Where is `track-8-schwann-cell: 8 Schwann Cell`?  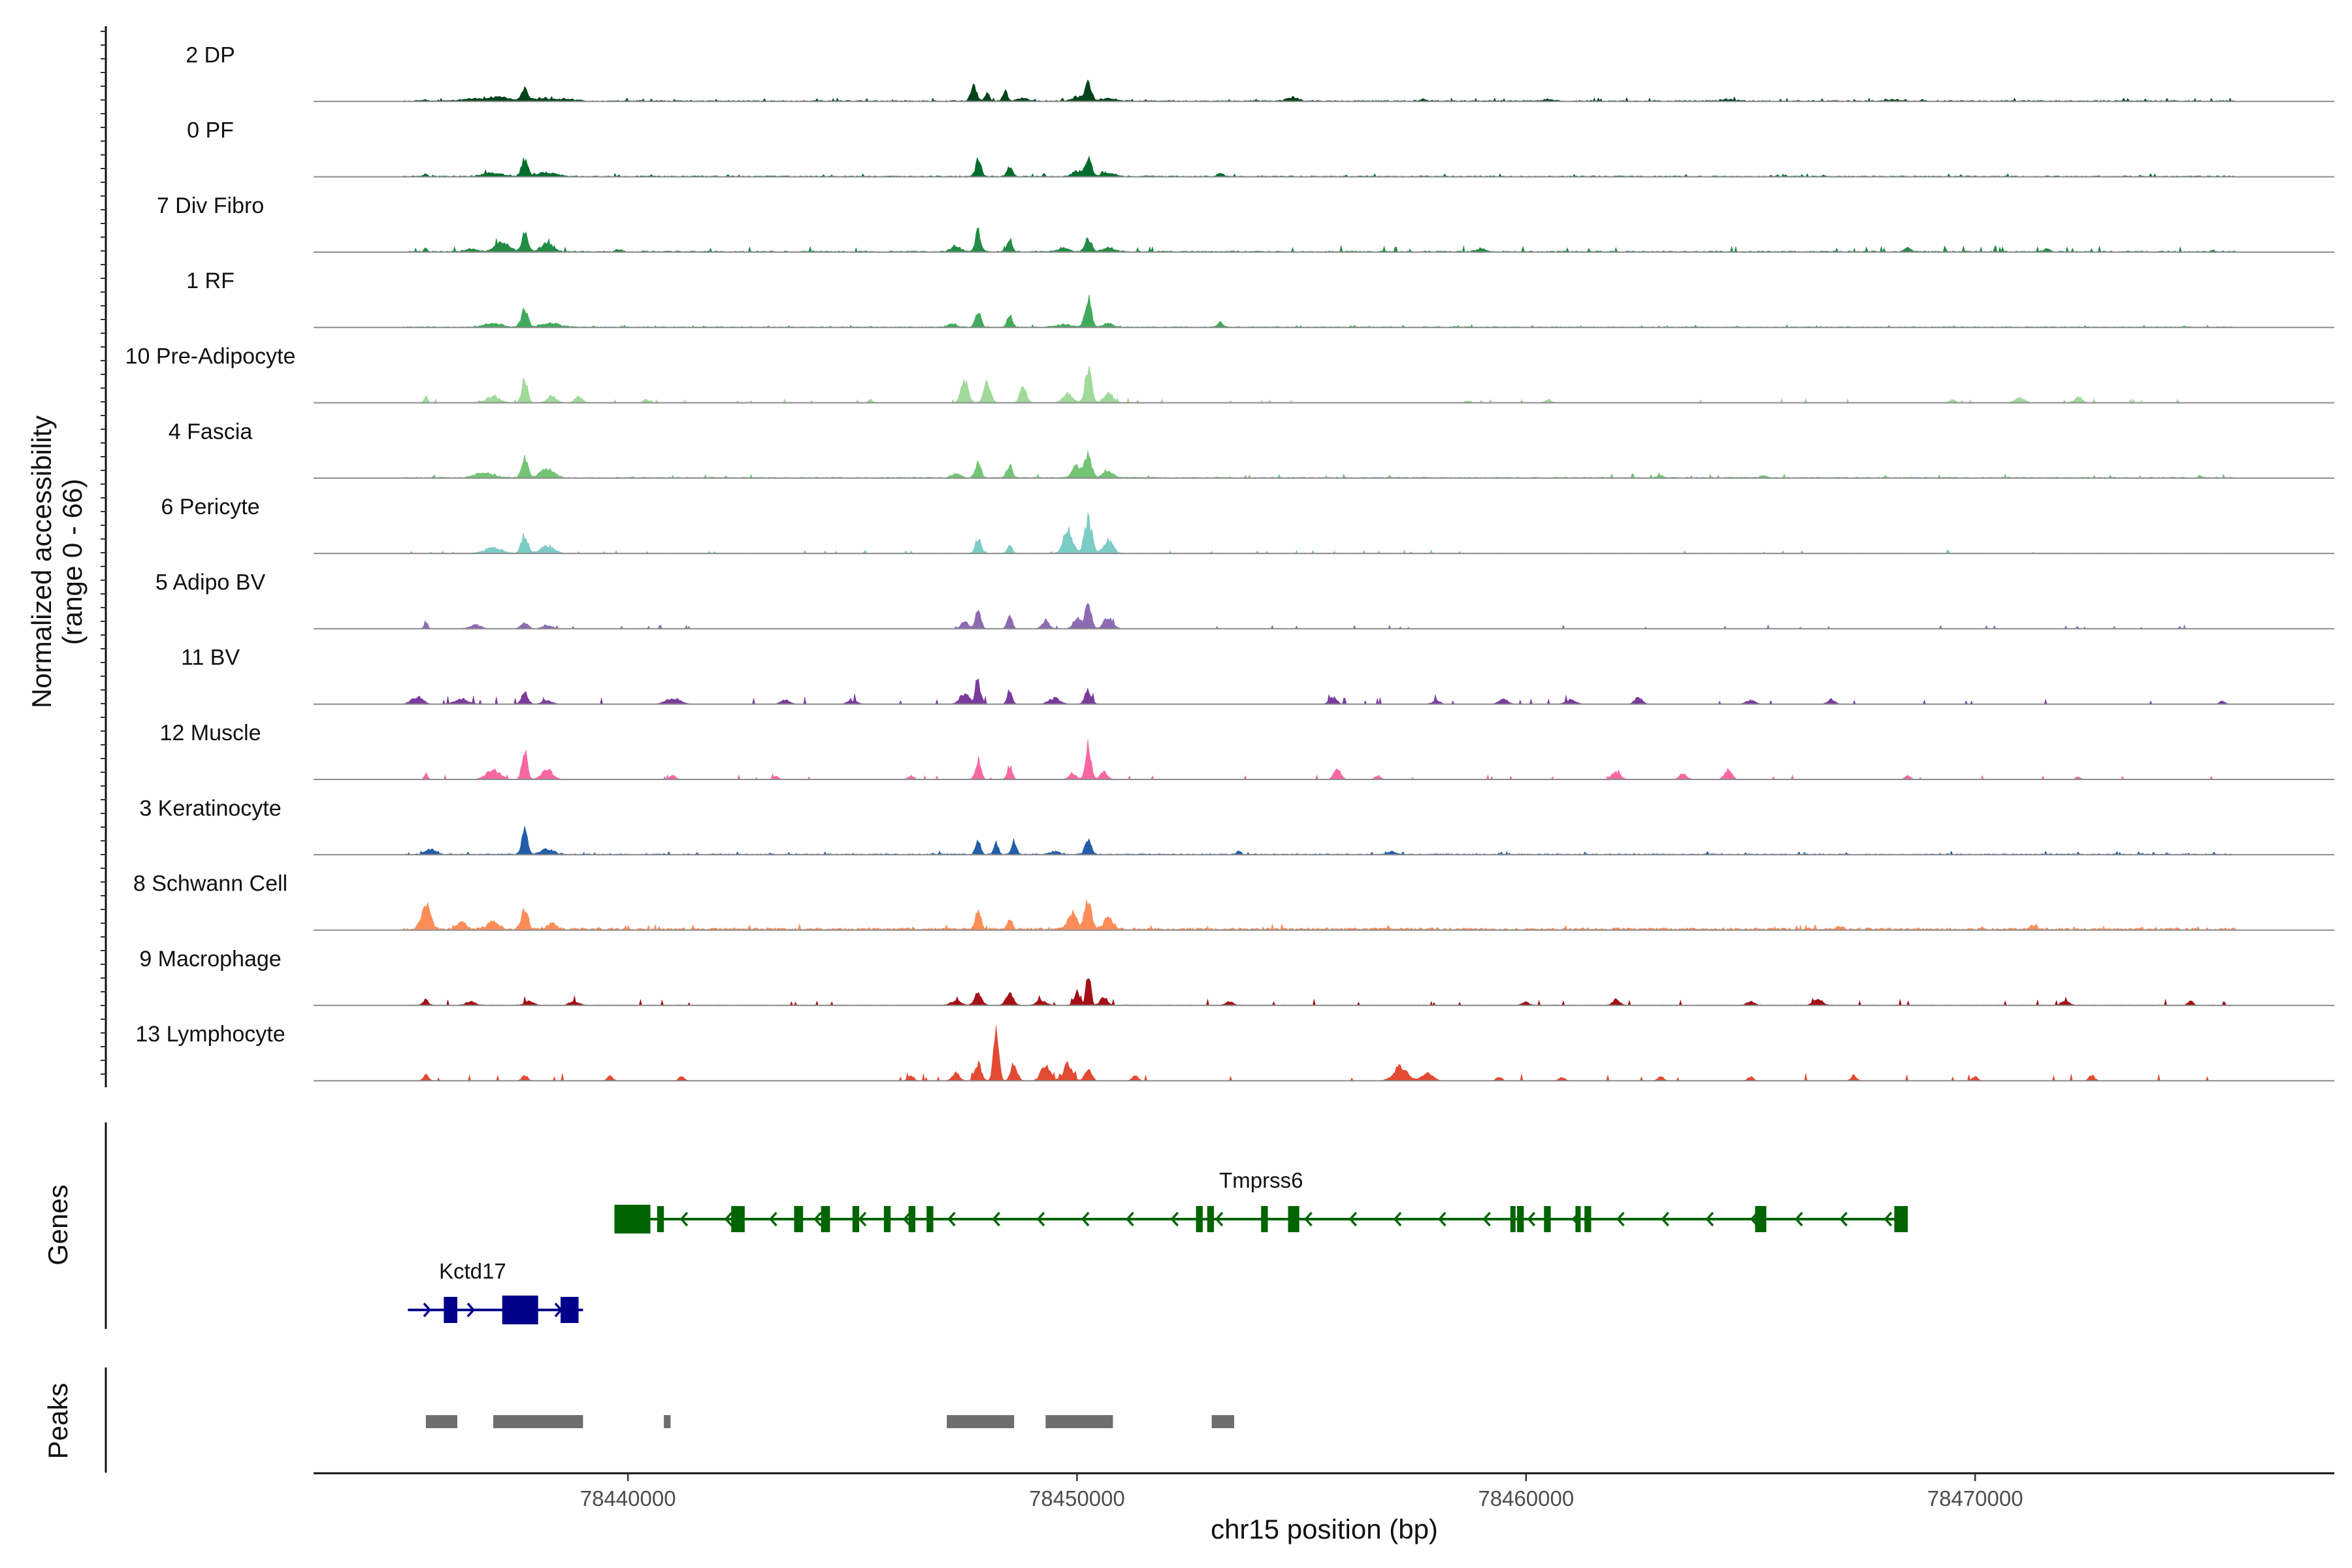
track-8-schwann-cell: 8 Schwann Cell is located at coordinates (1233, 901).